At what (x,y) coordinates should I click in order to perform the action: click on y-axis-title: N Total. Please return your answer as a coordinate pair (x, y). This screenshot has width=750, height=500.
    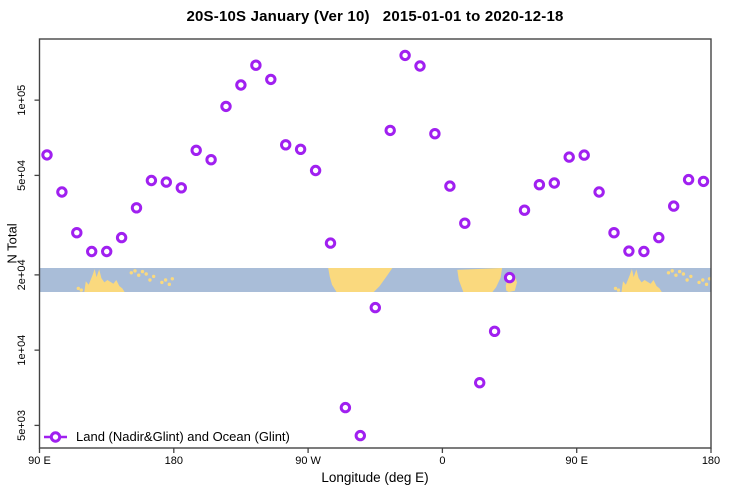
    Looking at the image, I should click on (12, 243).